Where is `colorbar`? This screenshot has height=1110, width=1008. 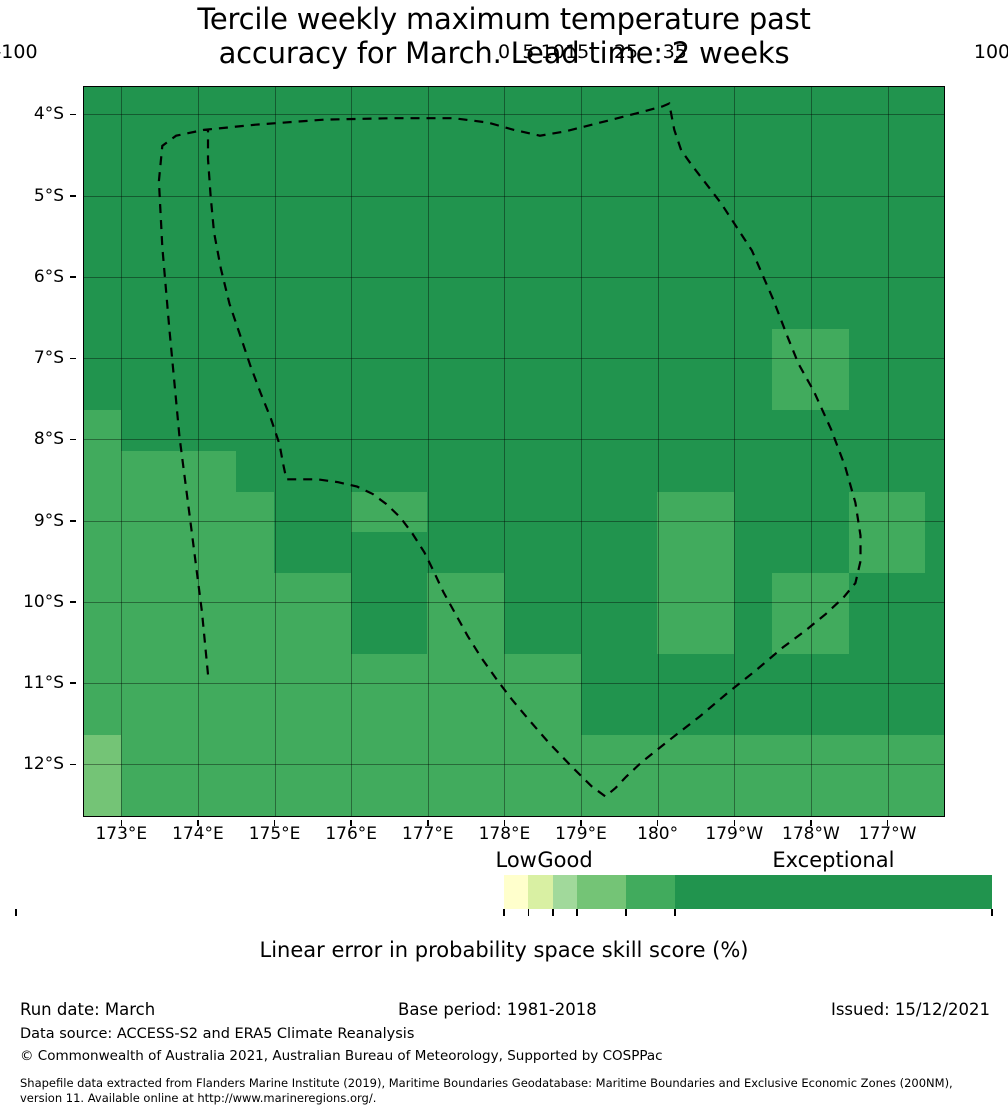
colorbar is located at coordinates (504, 895).